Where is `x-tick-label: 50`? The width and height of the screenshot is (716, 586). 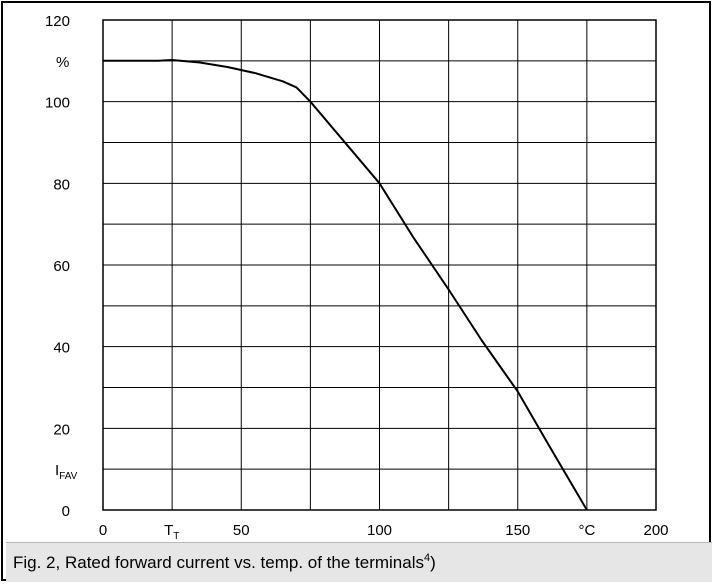
x-tick-label: 50 is located at coordinates (241, 530).